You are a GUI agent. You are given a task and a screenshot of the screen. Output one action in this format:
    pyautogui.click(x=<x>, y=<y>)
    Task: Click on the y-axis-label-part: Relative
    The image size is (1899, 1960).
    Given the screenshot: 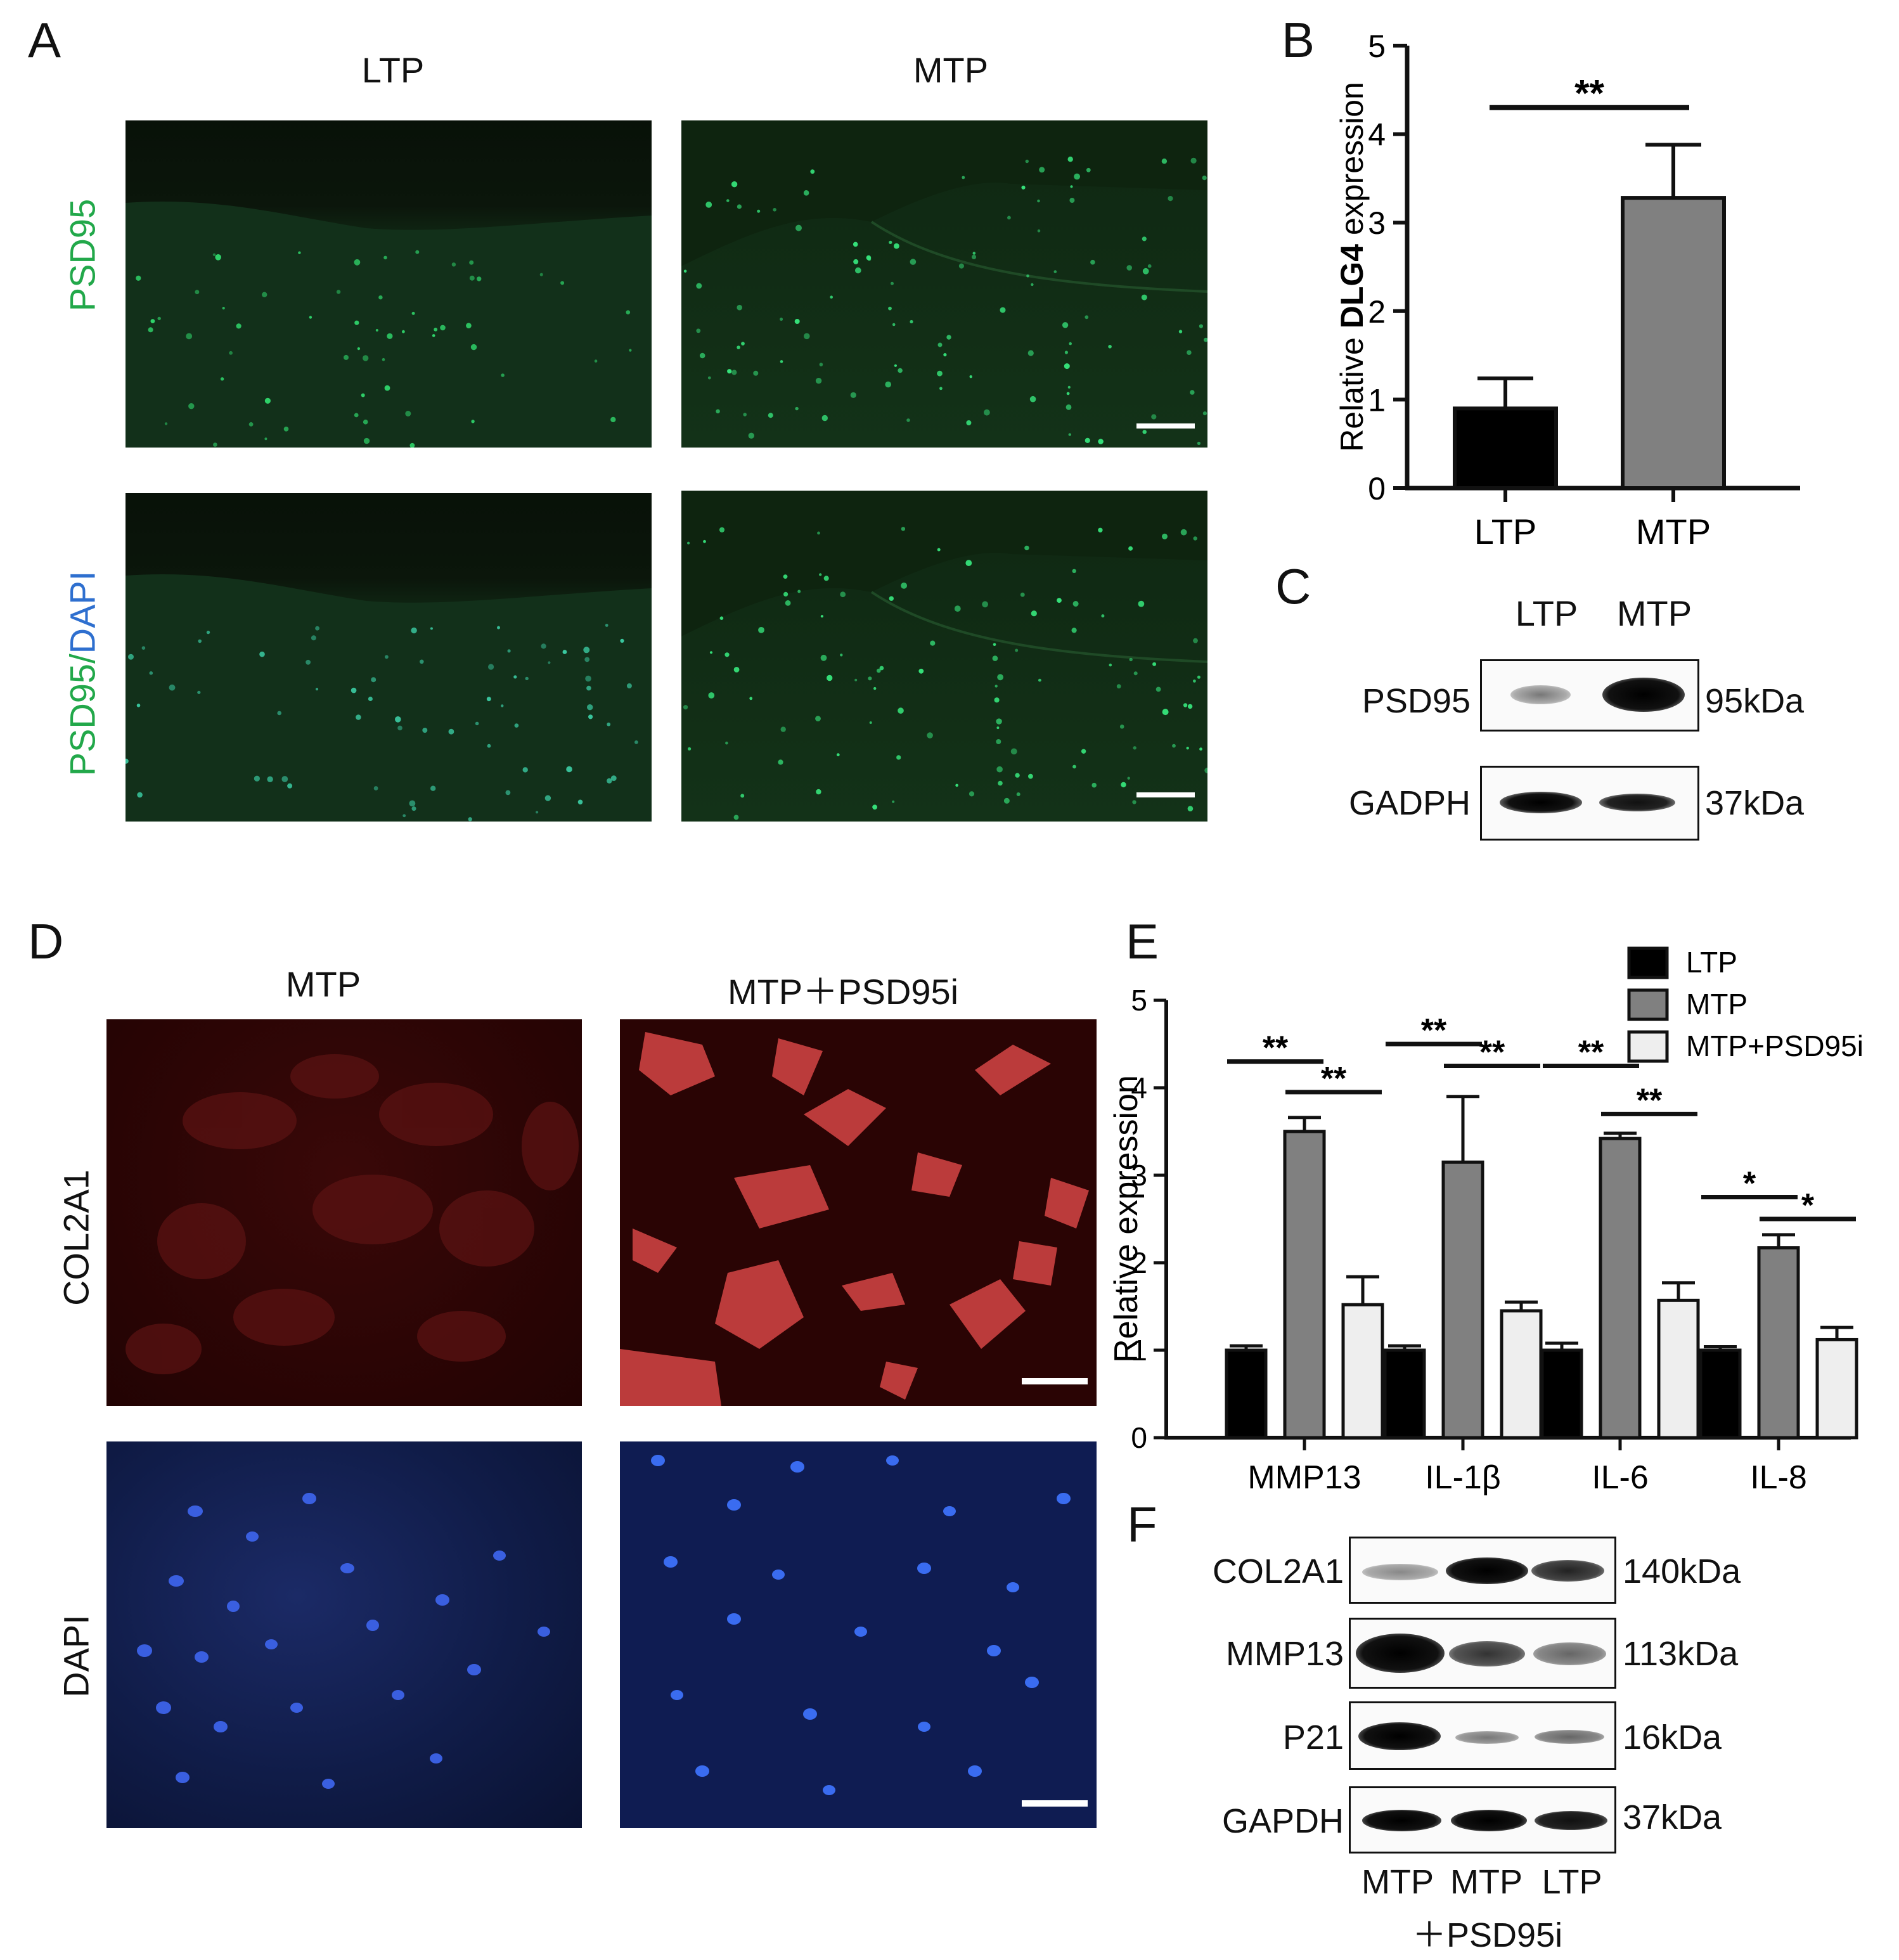 What is the action you would take?
    pyautogui.click(x=1352, y=390)
    